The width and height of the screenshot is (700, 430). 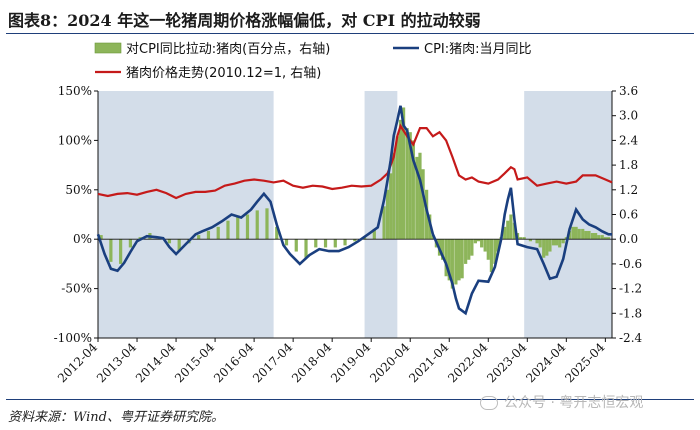 I want to click on right-tick-label-4: 0.0, so click(x=628, y=239).